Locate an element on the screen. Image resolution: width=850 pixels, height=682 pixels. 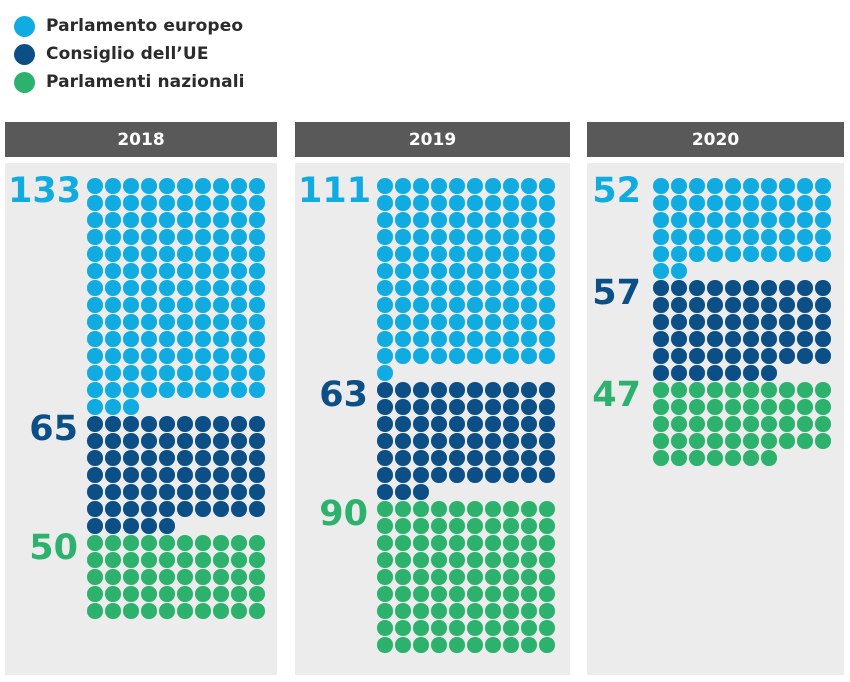
legend-label: Consiglio dell’UE is located at coordinates (127, 54).